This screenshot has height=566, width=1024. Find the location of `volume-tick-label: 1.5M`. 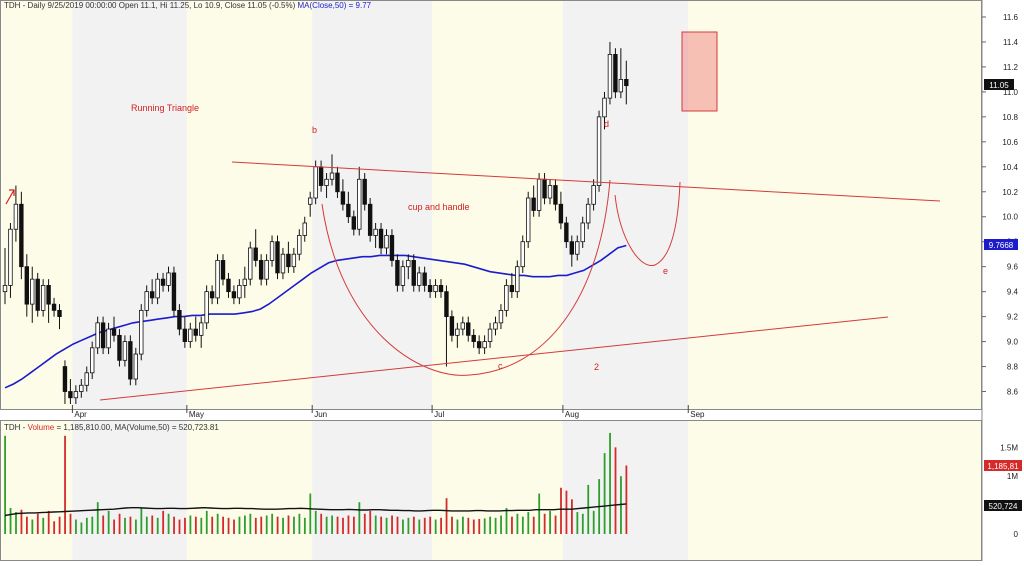

volume-tick-label: 1.5M is located at coordinates (1009, 447).